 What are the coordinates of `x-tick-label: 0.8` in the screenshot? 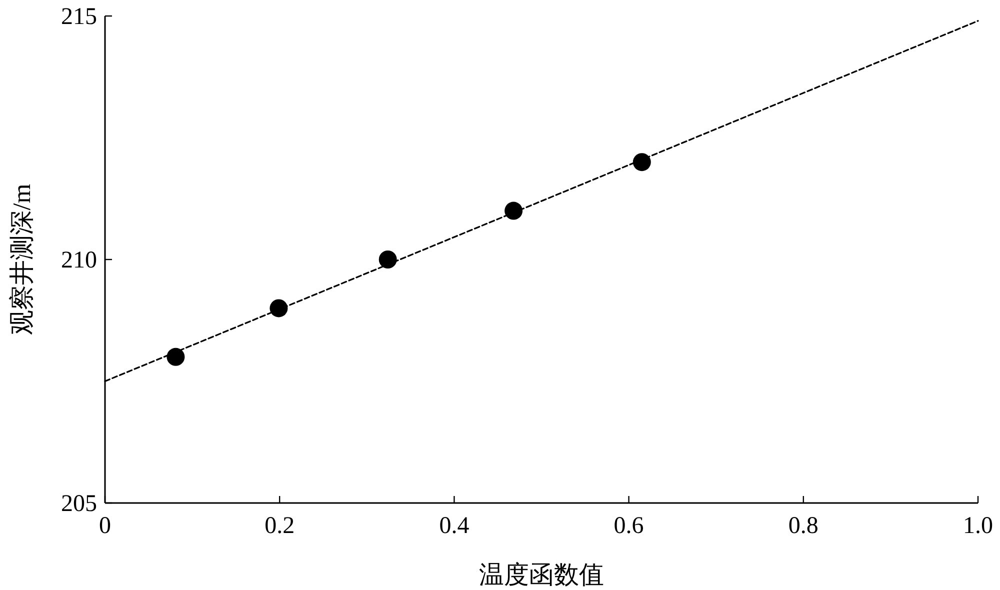 It's located at (803, 526).